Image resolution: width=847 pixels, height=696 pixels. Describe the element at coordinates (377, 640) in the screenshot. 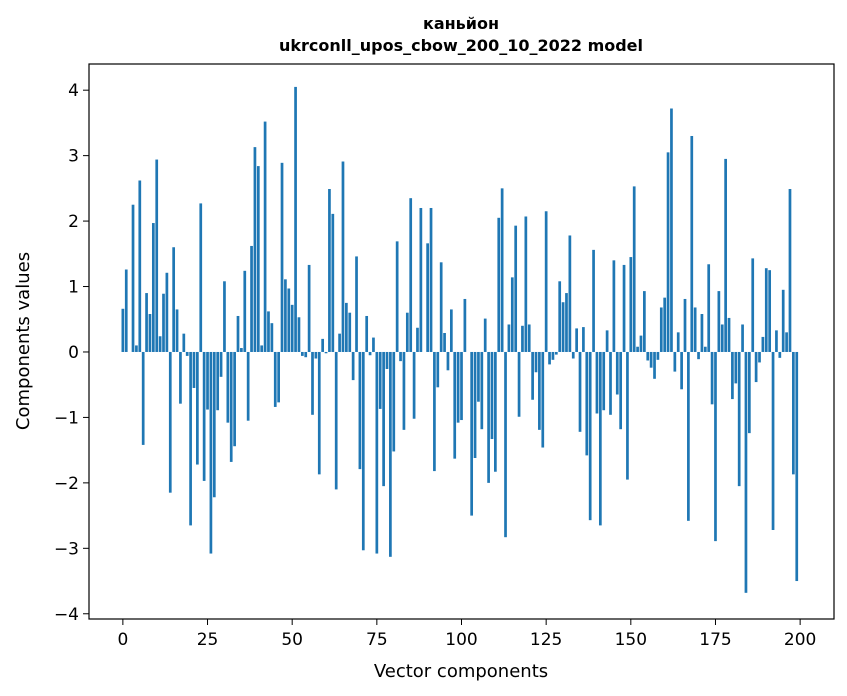

I see `x-tick-label: 75` at that location.